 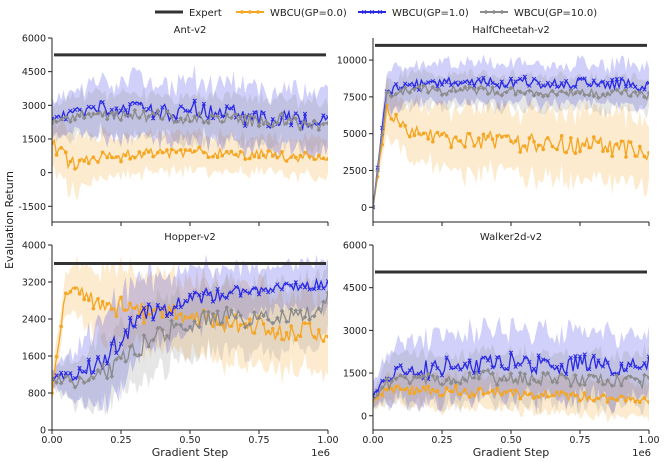 I want to click on y-tick-label: 7500, so click(x=355, y=97).